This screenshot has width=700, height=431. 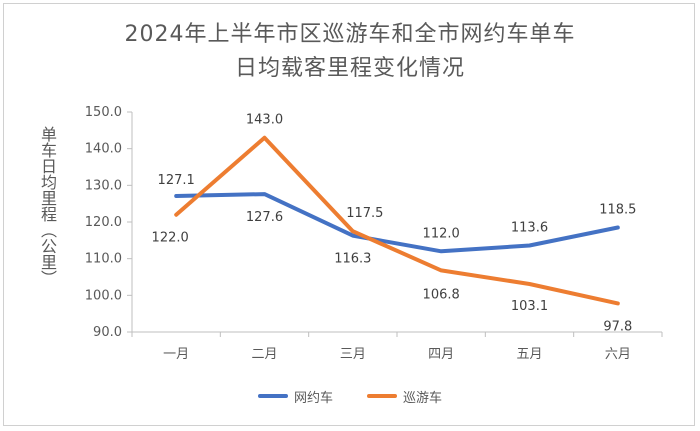 I want to click on x-tick-label: 一月, so click(x=176, y=354).